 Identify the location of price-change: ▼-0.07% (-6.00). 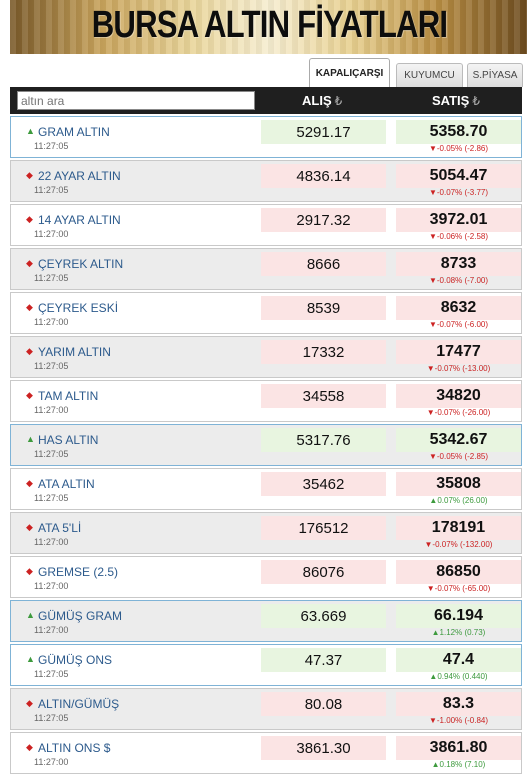
(458, 324).